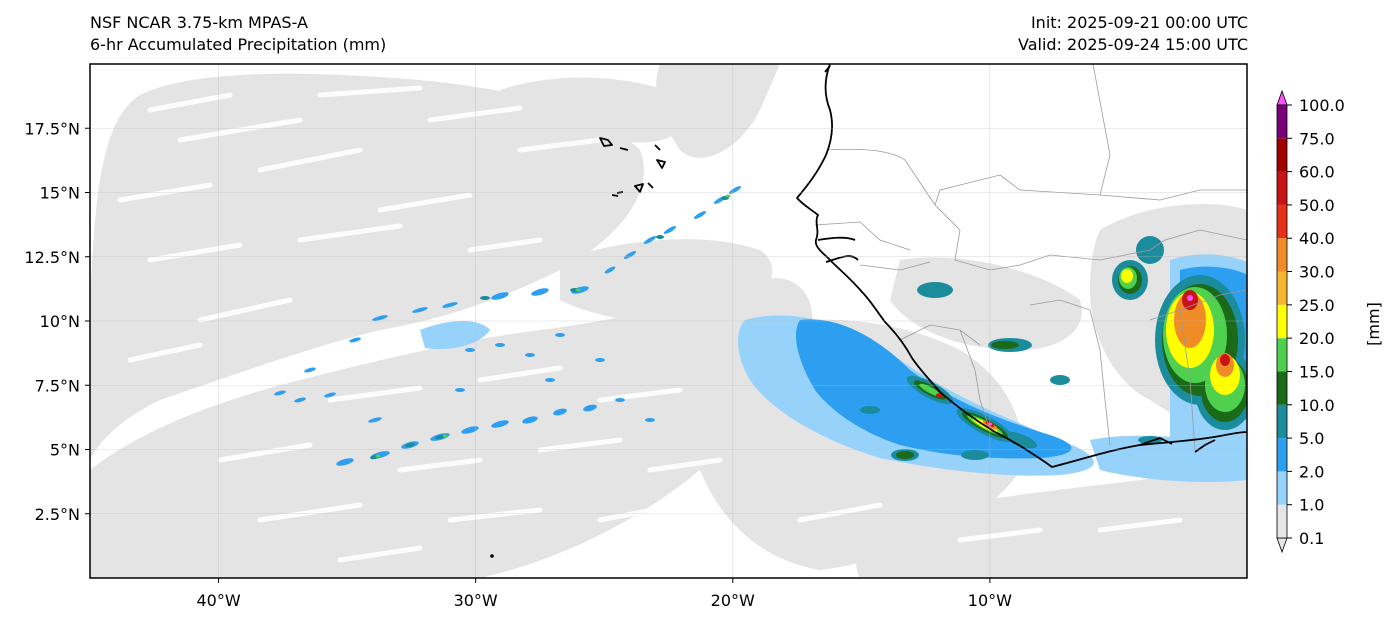 The width and height of the screenshot is (1396, 623). What do you see at coordinates (60, 193) in the screenshot?
I see `lat-tick-label: 15°N` at bounding box center [60, 193].